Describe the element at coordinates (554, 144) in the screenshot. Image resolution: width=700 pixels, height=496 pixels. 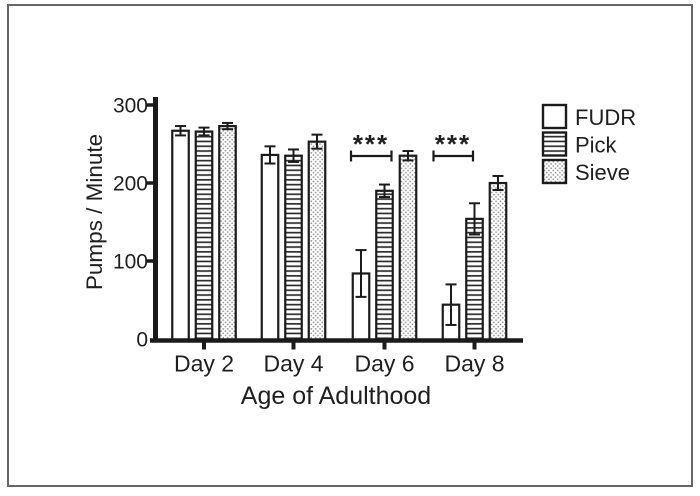
I see `legend-swatch-pick` at that location.